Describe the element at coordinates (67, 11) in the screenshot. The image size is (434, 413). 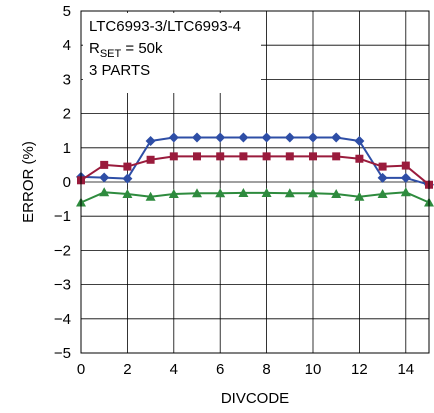
I see `y-tick-label: 5` at that location.